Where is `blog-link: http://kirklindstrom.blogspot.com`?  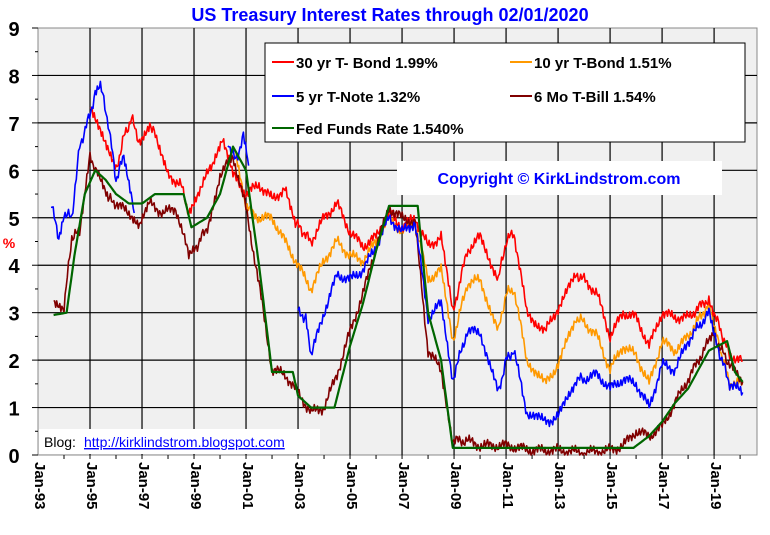 blog-link: http://kirklindstrom.blogspot.com is located at coordinates (184, 442).